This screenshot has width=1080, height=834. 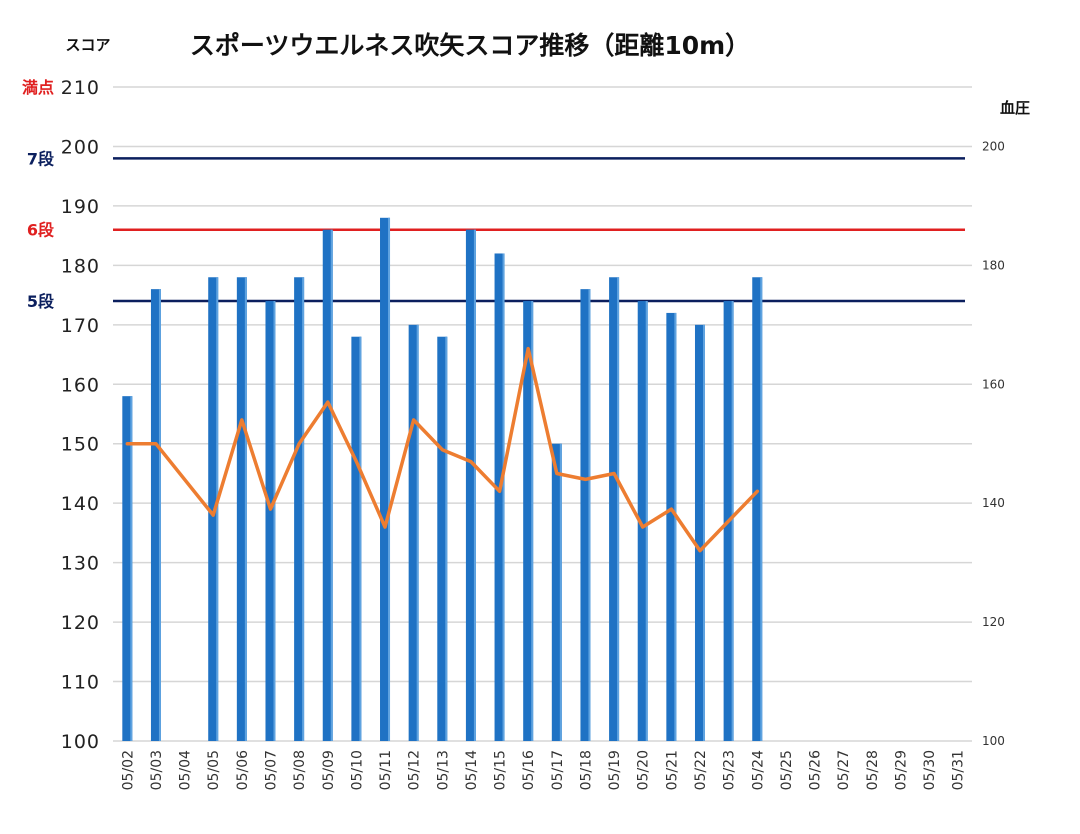 I want to click on reference-label: 5段, so click(x=41, y=301).